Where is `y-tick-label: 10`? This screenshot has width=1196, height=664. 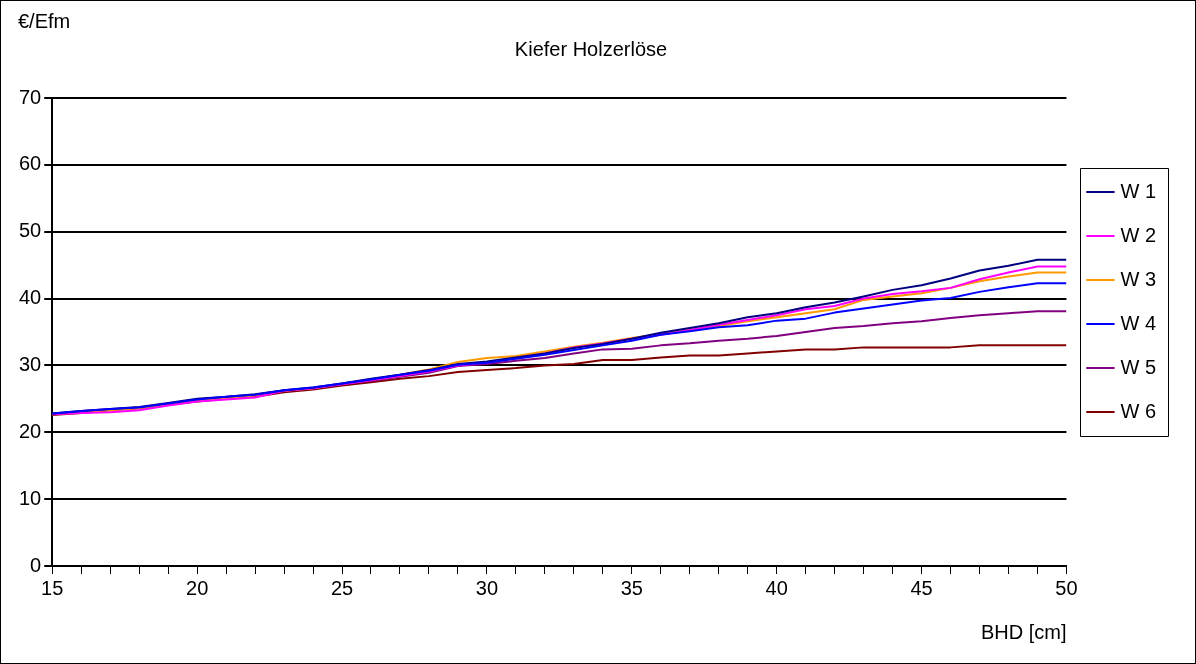
y-tick-label: 10 is located at coordinates (30, 497).